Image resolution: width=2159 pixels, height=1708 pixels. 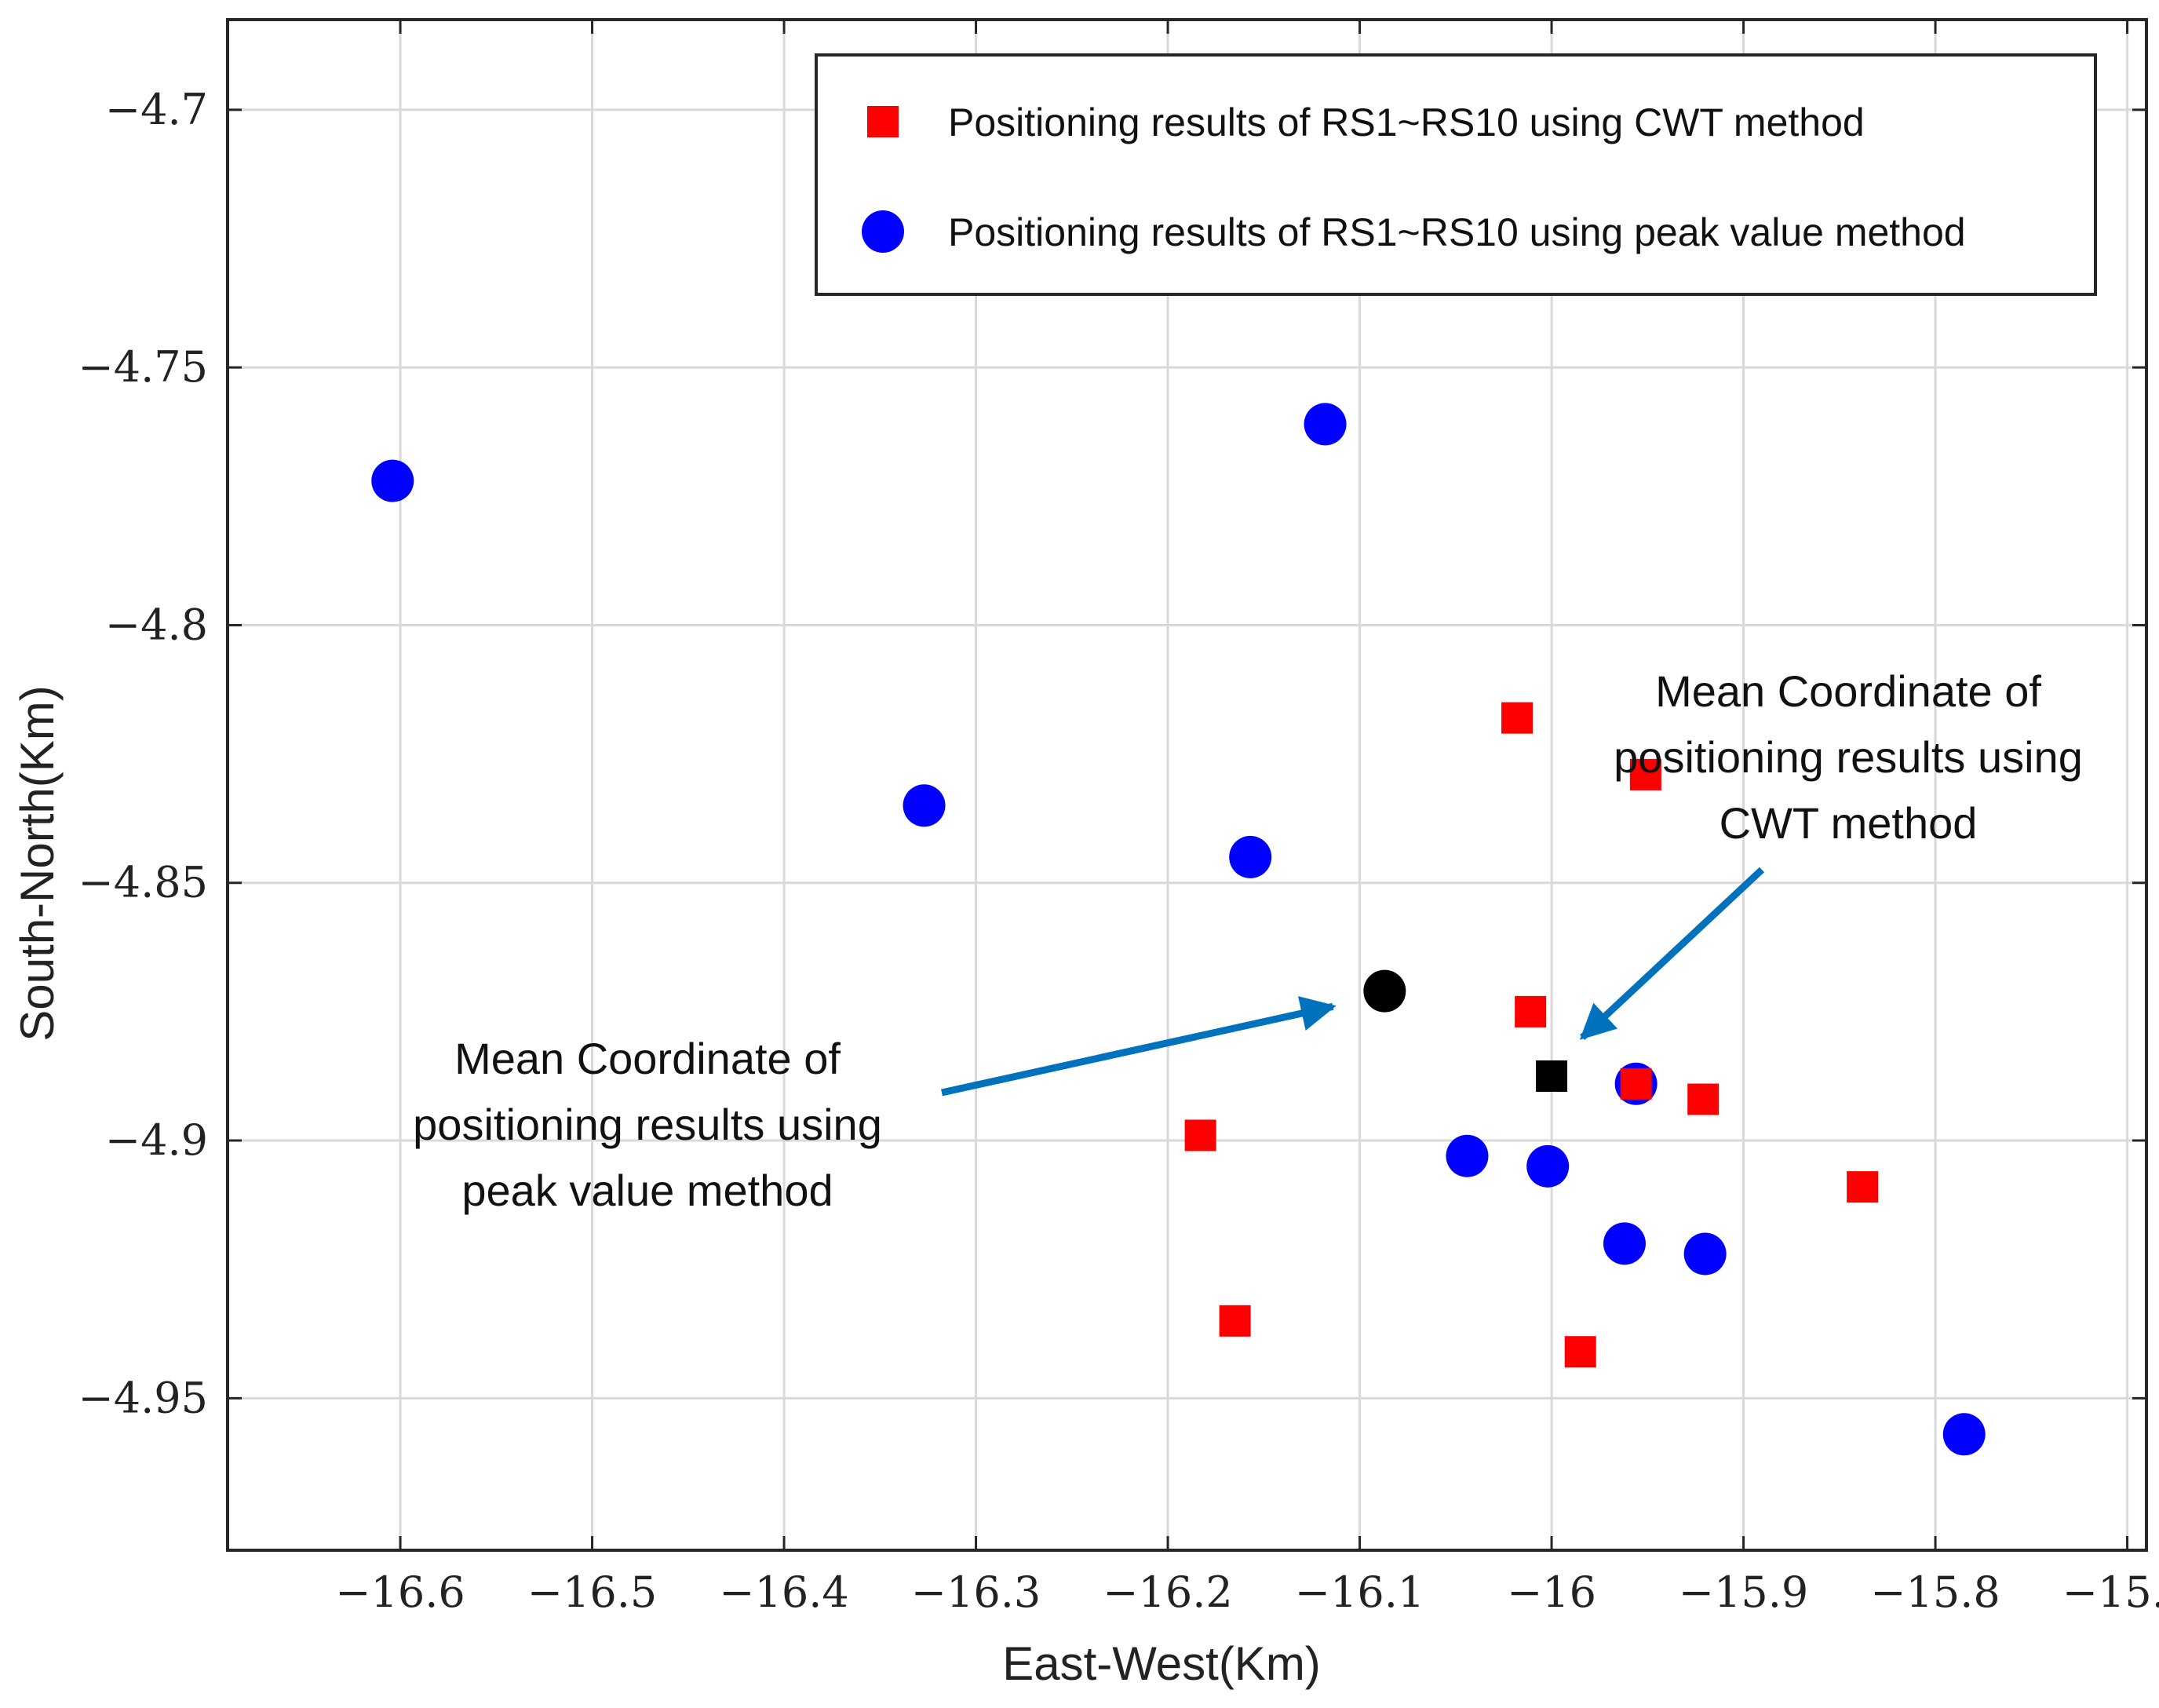 What do you see at coordinates (143, 882) in the screenshot?
I see `y-tick-label: −4.85` at bounding box center [143, 882].